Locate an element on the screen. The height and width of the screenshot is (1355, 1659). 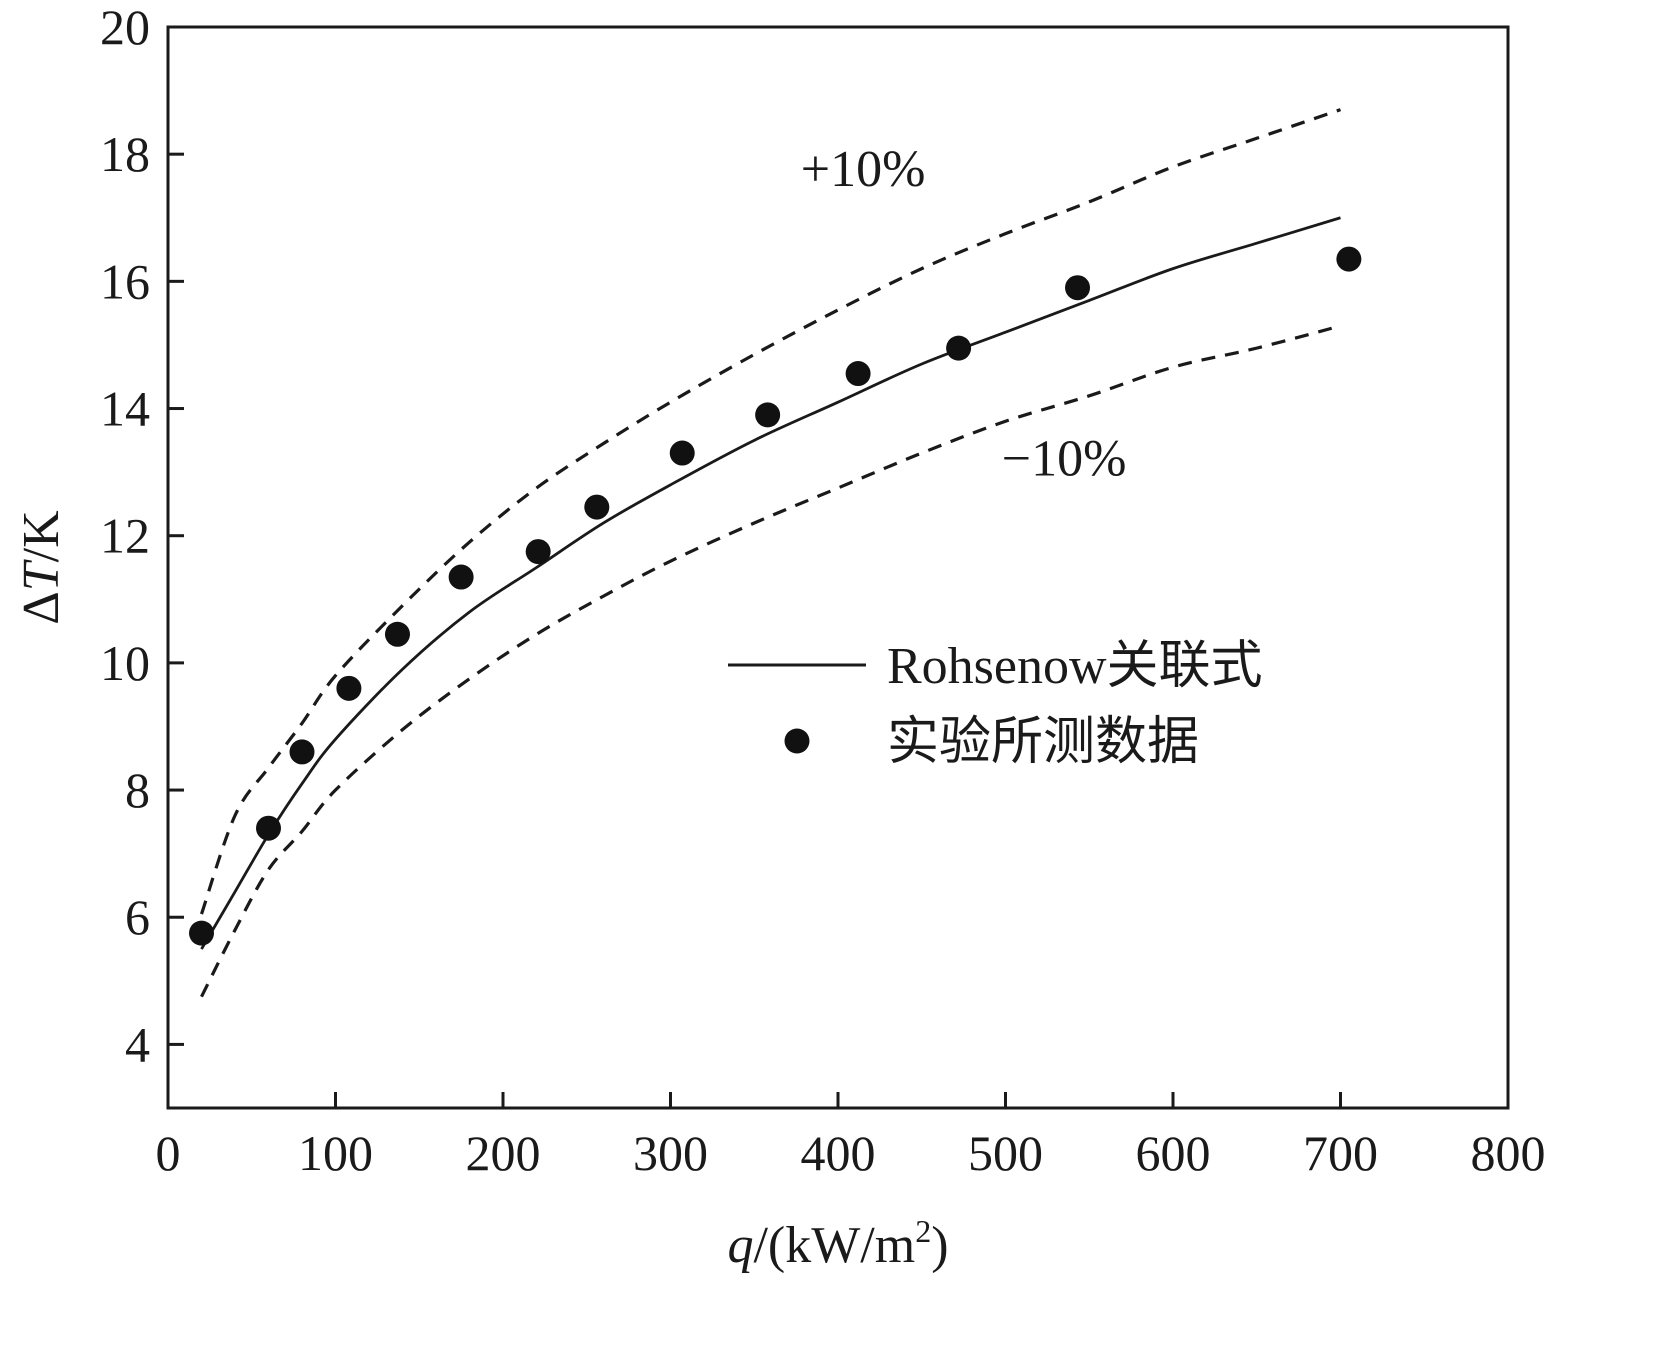
legend-marker-swatch is located at coordinates (797, 741).